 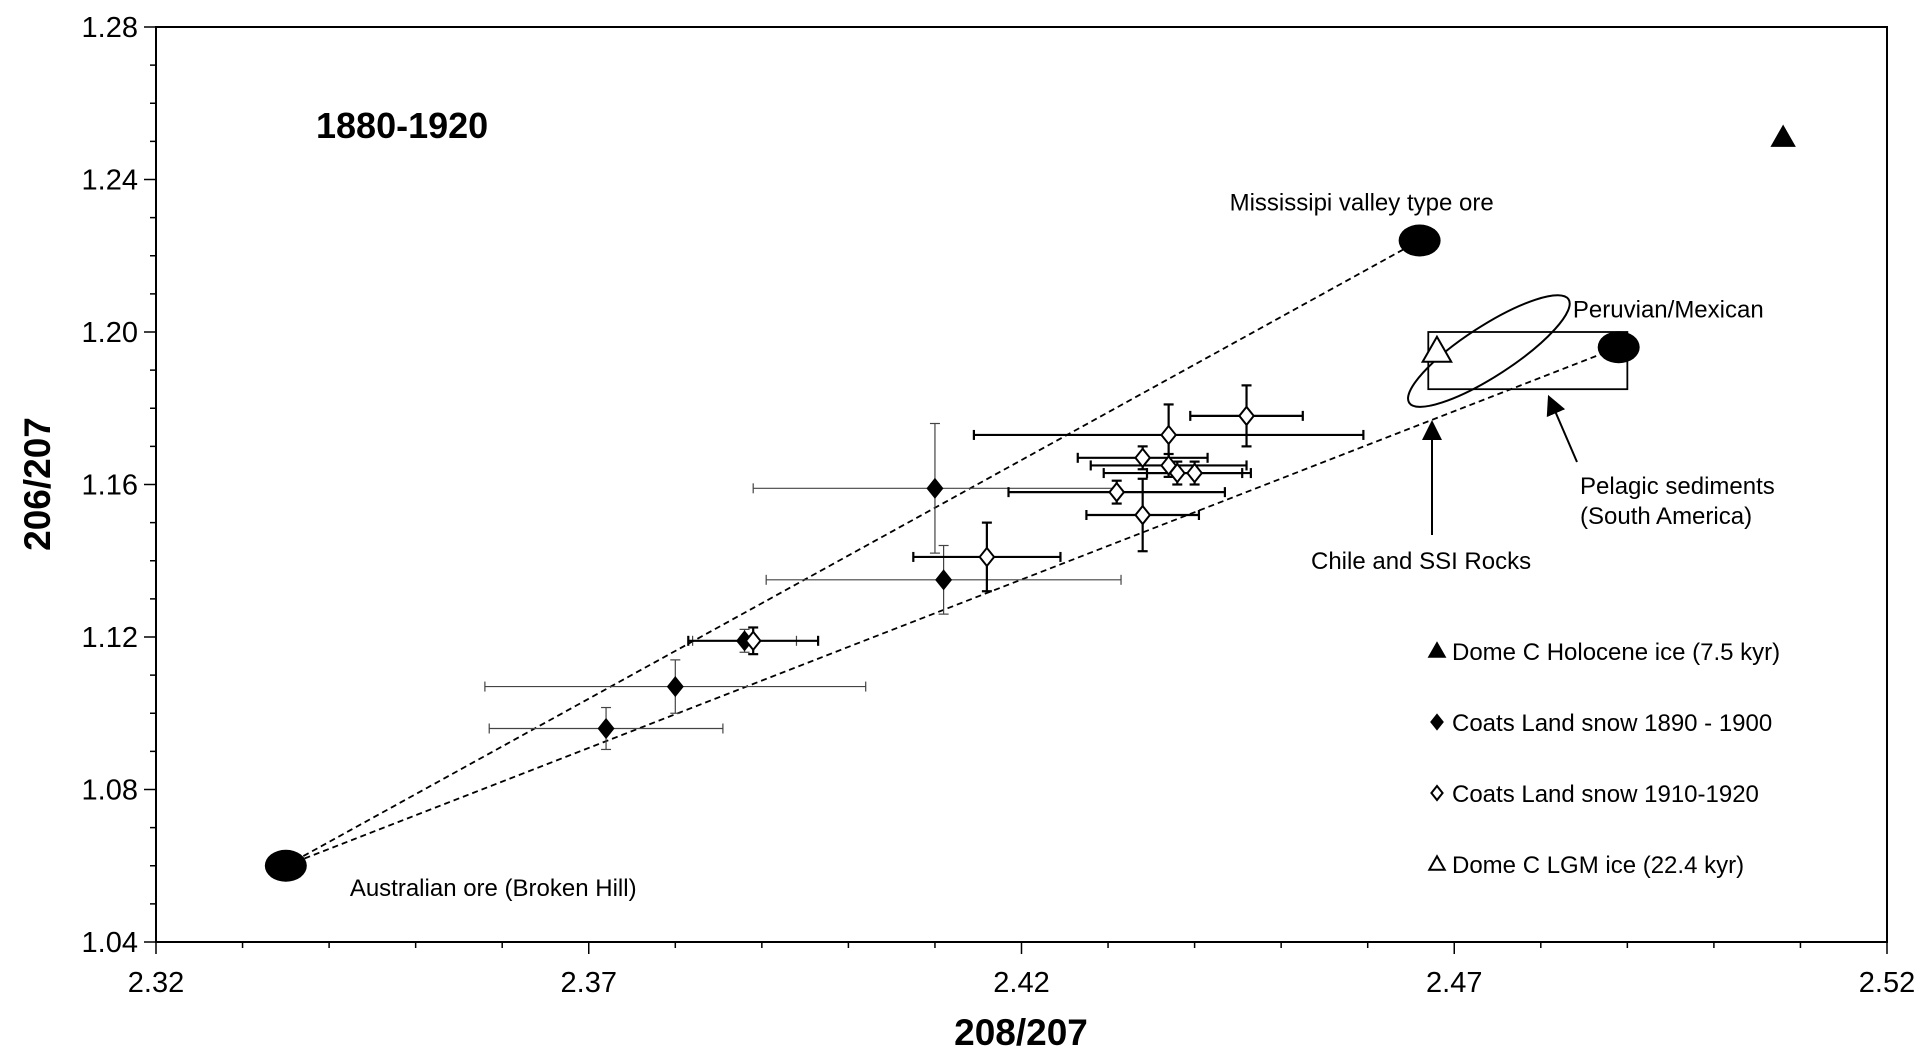 What do you see at coordinates (1616, 652) in the screenshot?
I see `legend-label: Dome C Holocene ice (7.5 kyr)` at bounding box center [1616, 652].